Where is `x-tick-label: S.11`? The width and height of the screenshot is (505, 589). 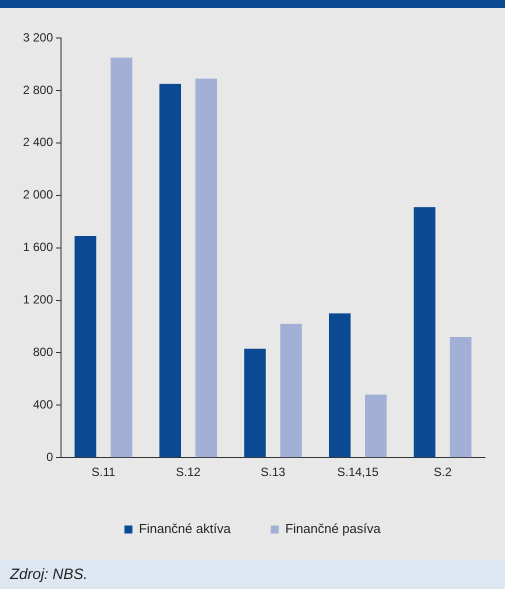
x-tick-label: S.11 is located at coordinates (104, 472).